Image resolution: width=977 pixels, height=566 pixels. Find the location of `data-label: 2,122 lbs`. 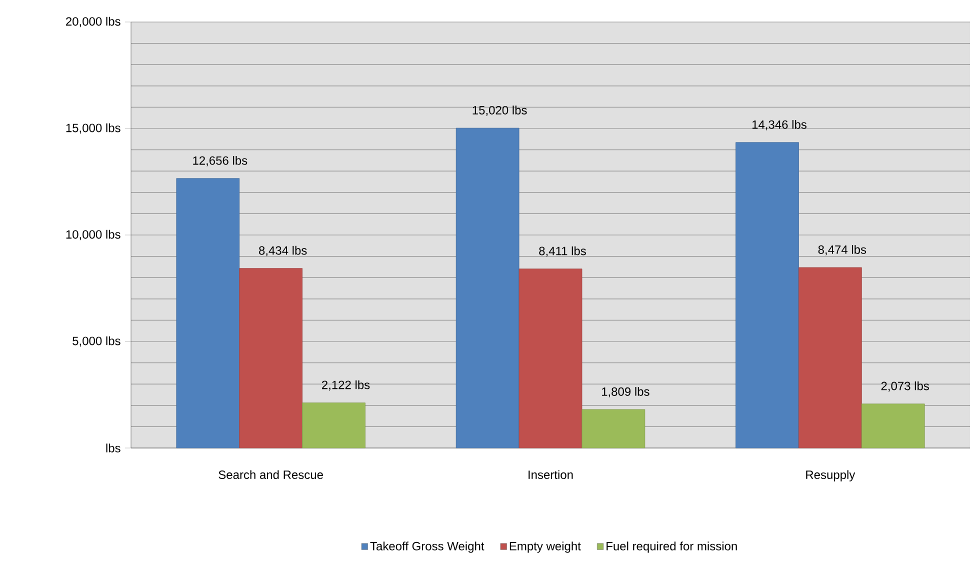

data-label: 2,122 lbs is located at coordinates (346, 385).